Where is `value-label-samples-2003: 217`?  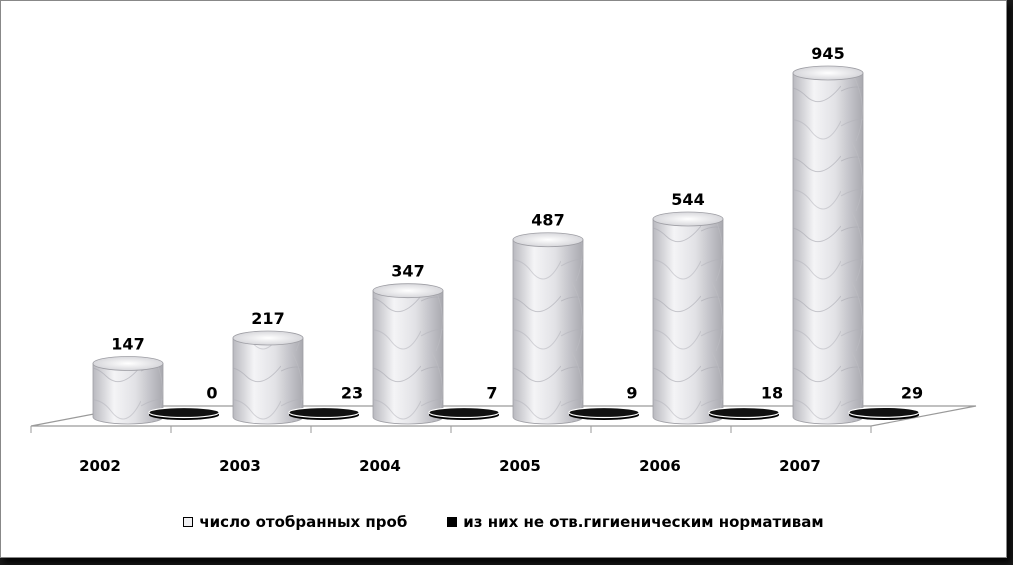
value-label-samples-2003: 217 is located at coordinates (267, 318).